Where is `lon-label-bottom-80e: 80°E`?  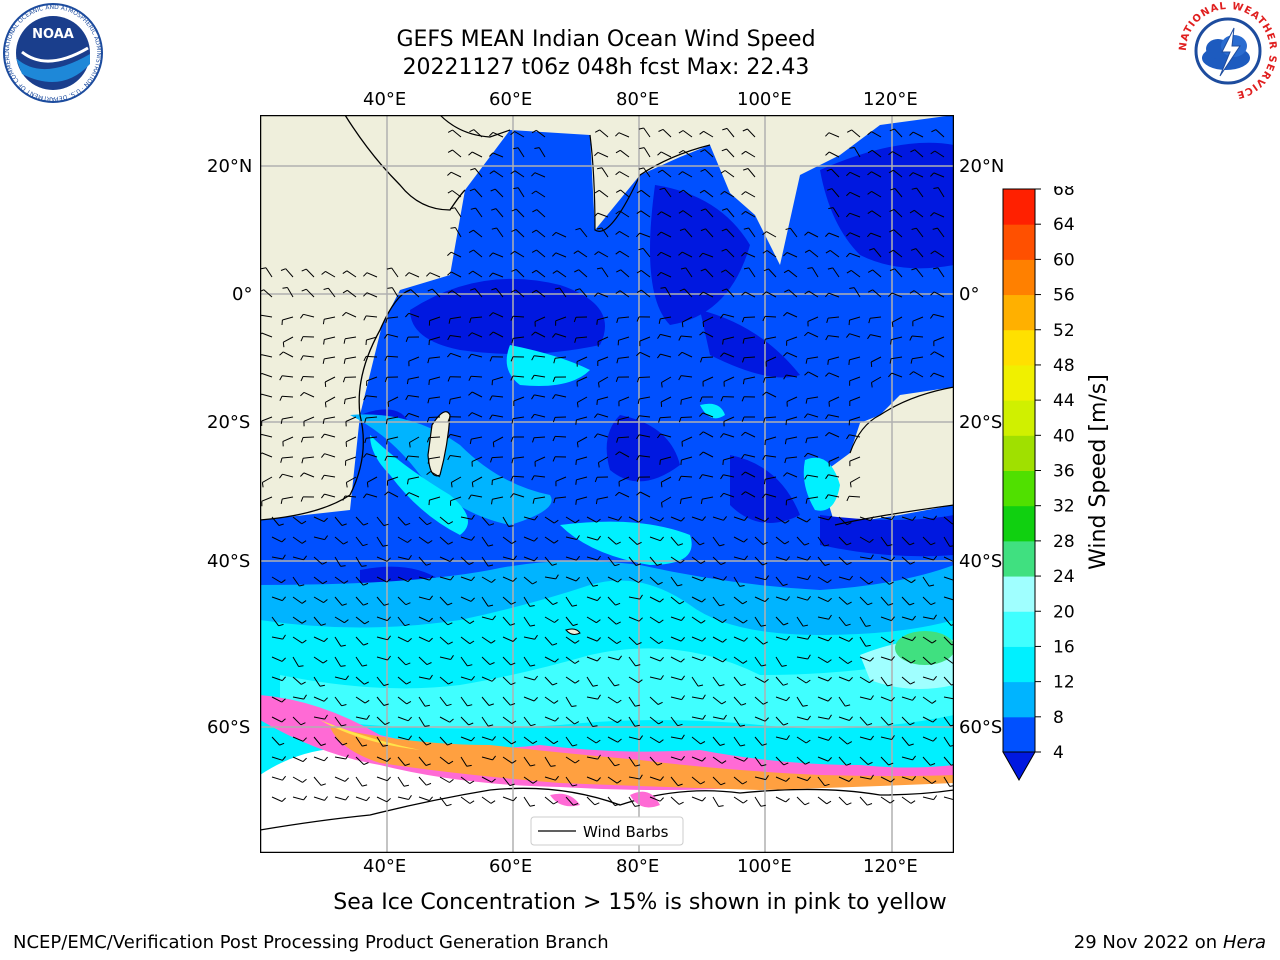 lon-label-bottom-80e: 80°E is located at coordinates (638, 866).